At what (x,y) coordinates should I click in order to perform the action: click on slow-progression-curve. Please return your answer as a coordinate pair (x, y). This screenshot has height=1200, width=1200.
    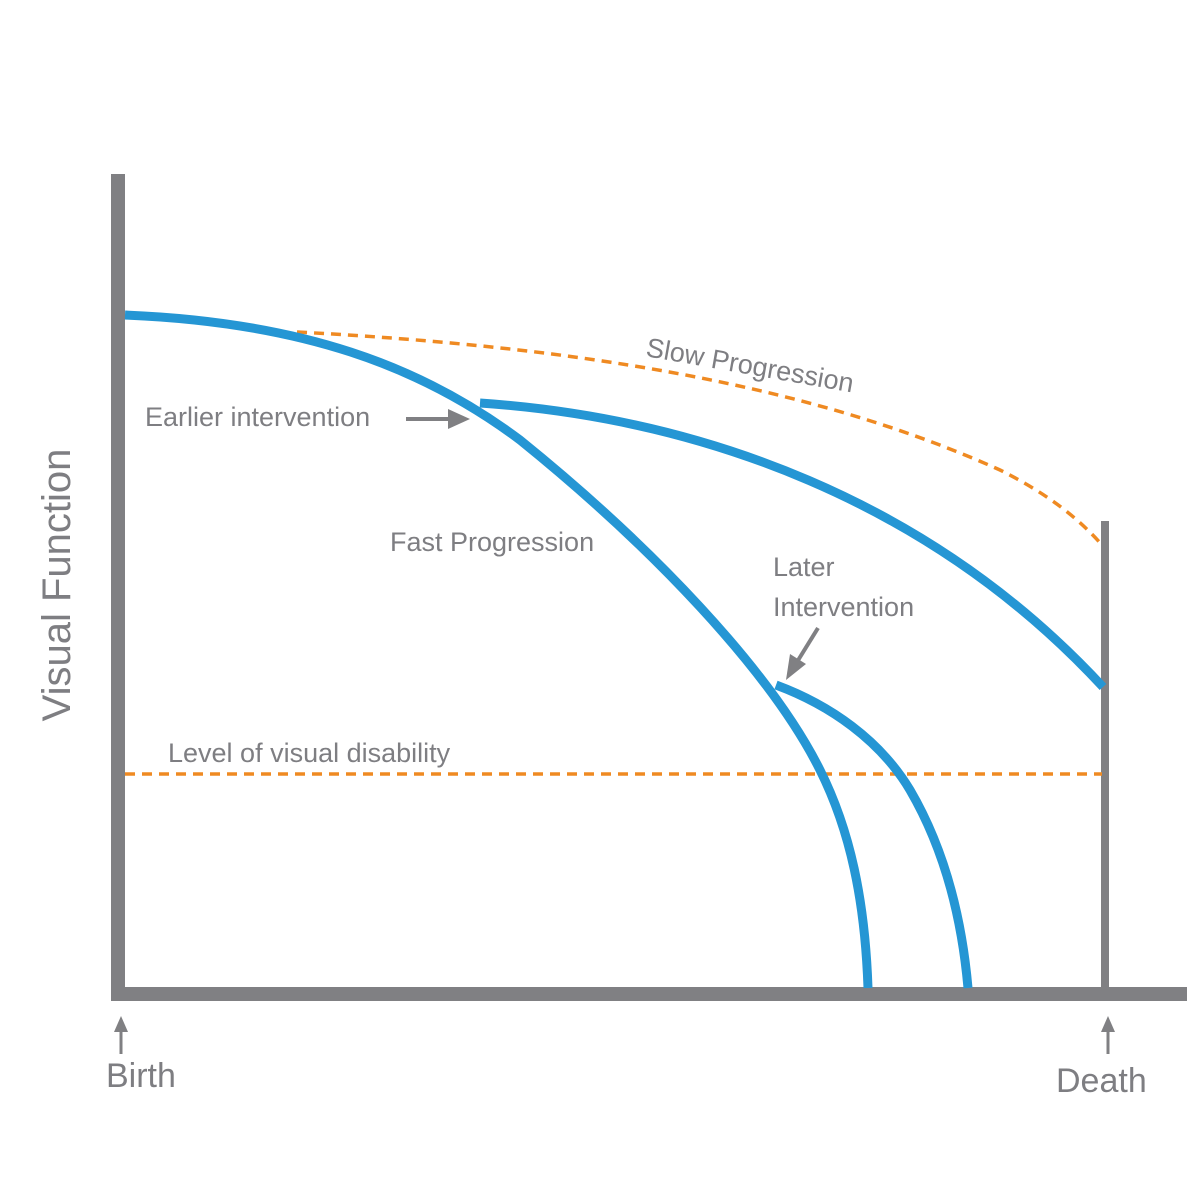
    Looking at the image, I should click on (700, 438).